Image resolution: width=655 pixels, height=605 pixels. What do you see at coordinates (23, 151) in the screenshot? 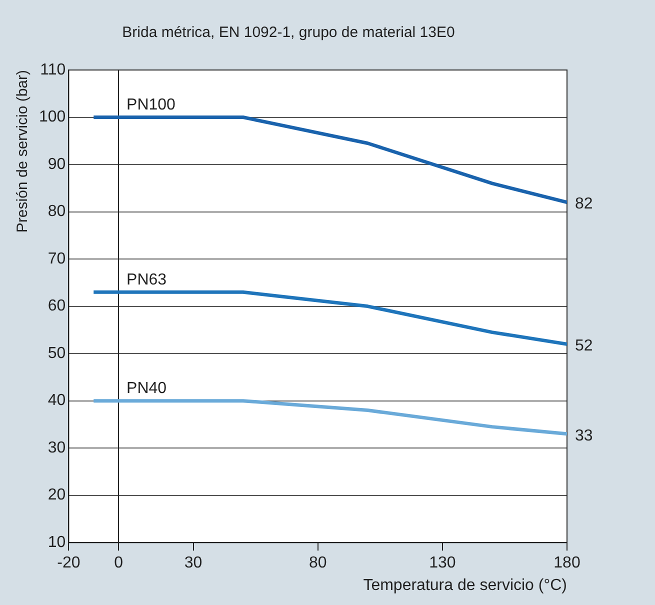
I see `y-axis-title: Presión de servicio (bar)` at bounding box center [23, 151].